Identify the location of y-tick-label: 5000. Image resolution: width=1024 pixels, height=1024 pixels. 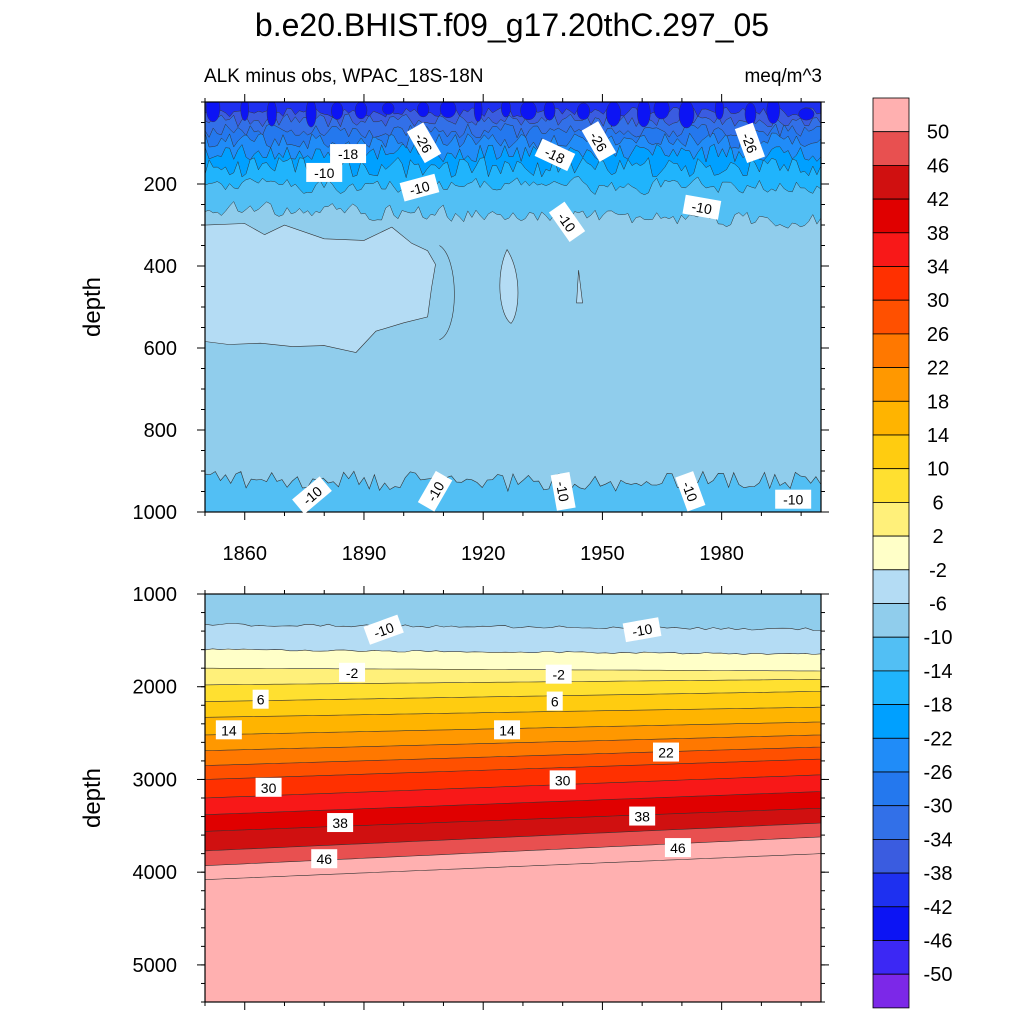
(155, 966).